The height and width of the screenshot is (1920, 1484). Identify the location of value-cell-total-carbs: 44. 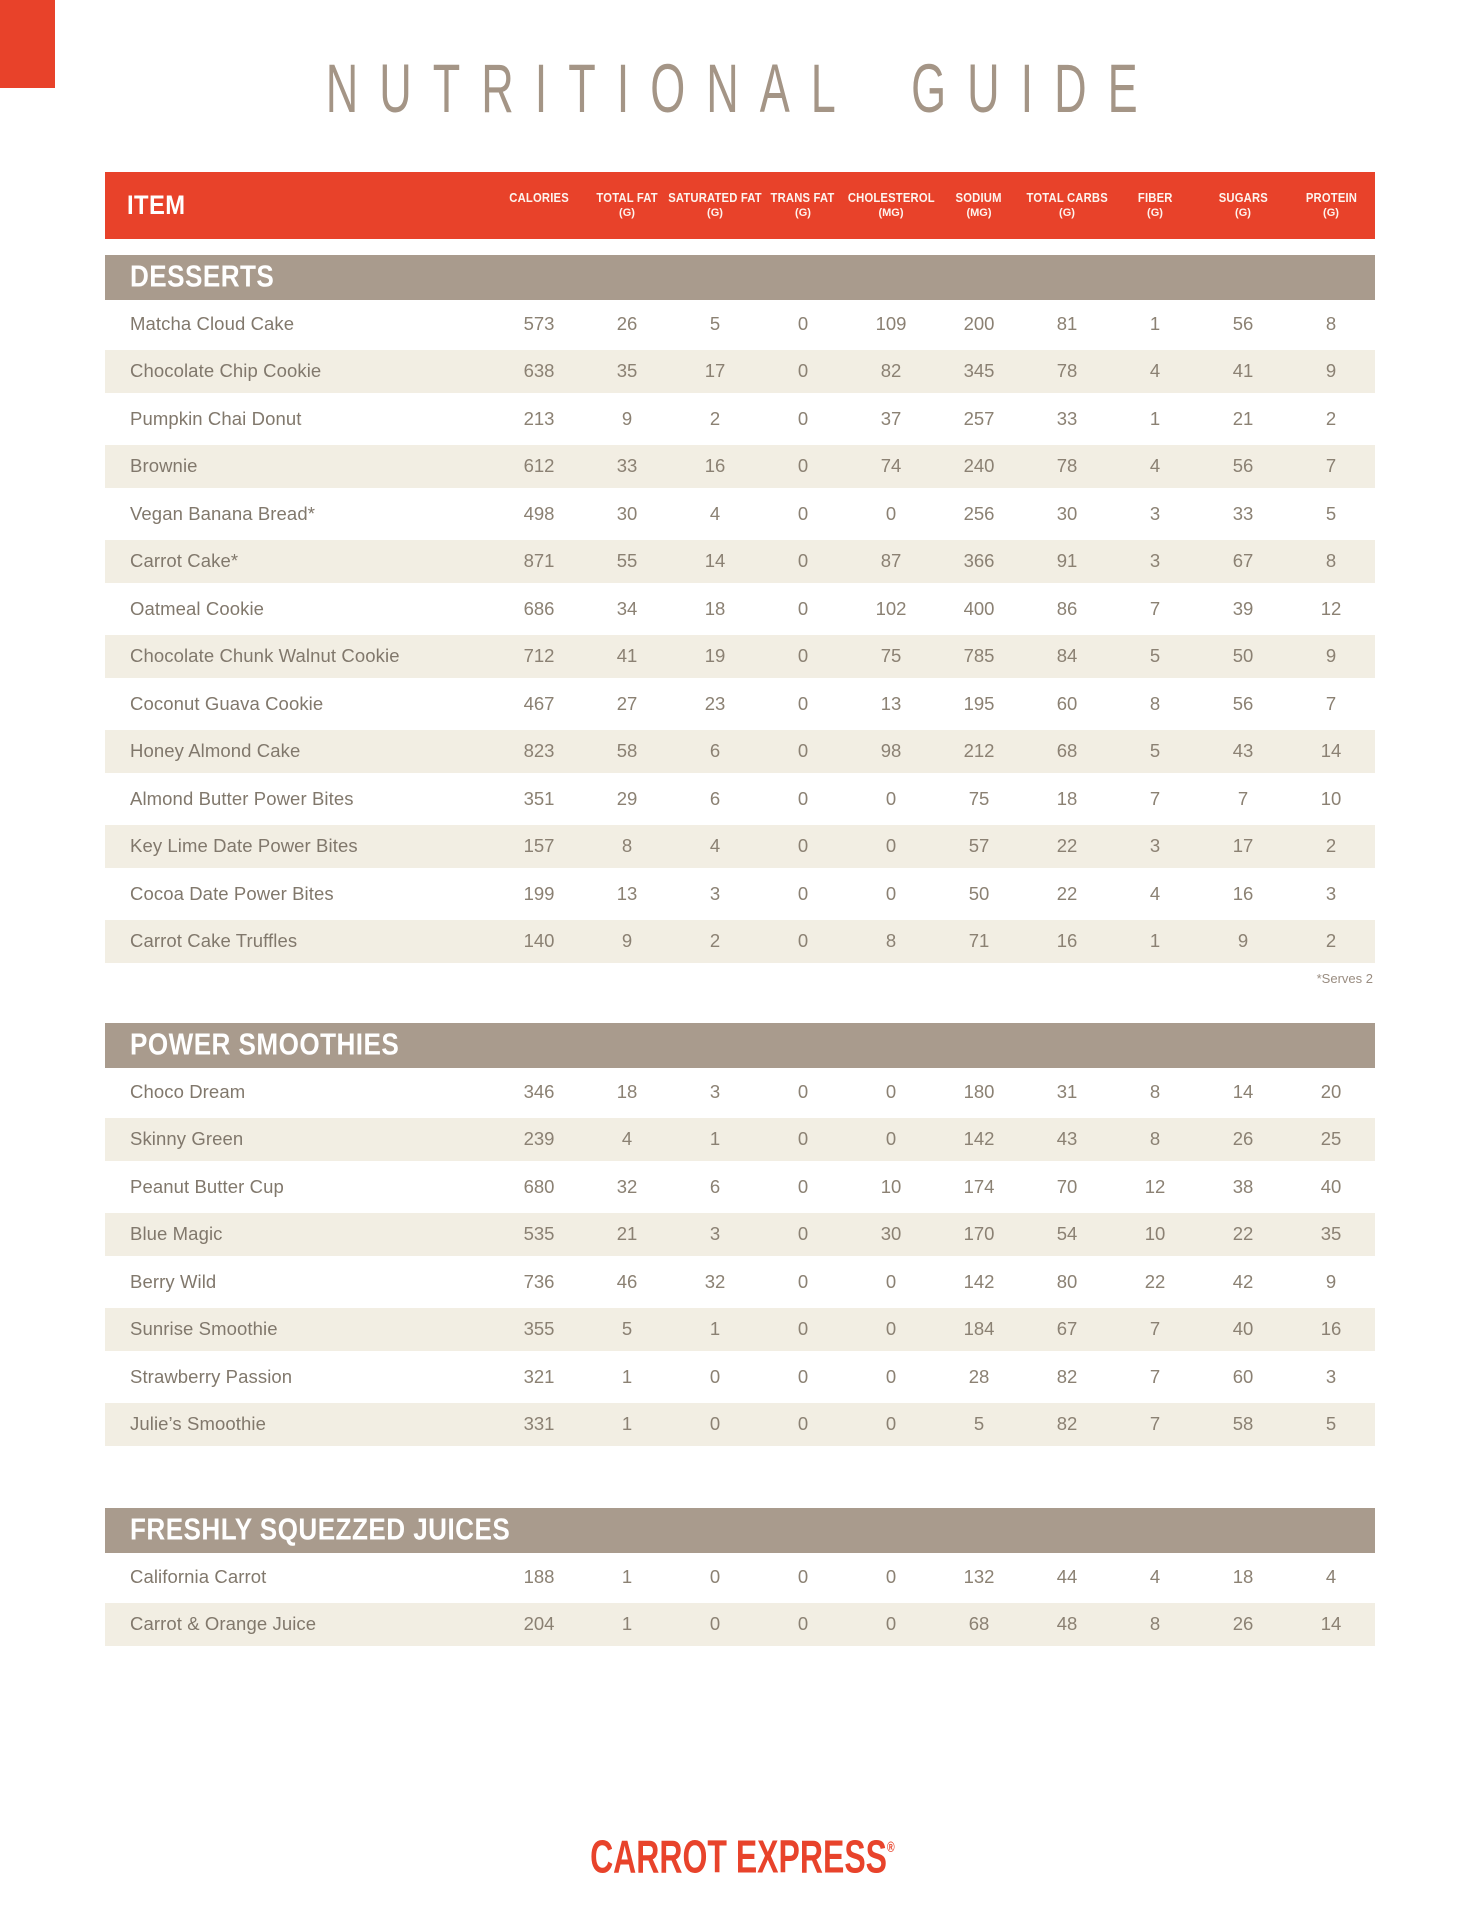
(1067, 1576).